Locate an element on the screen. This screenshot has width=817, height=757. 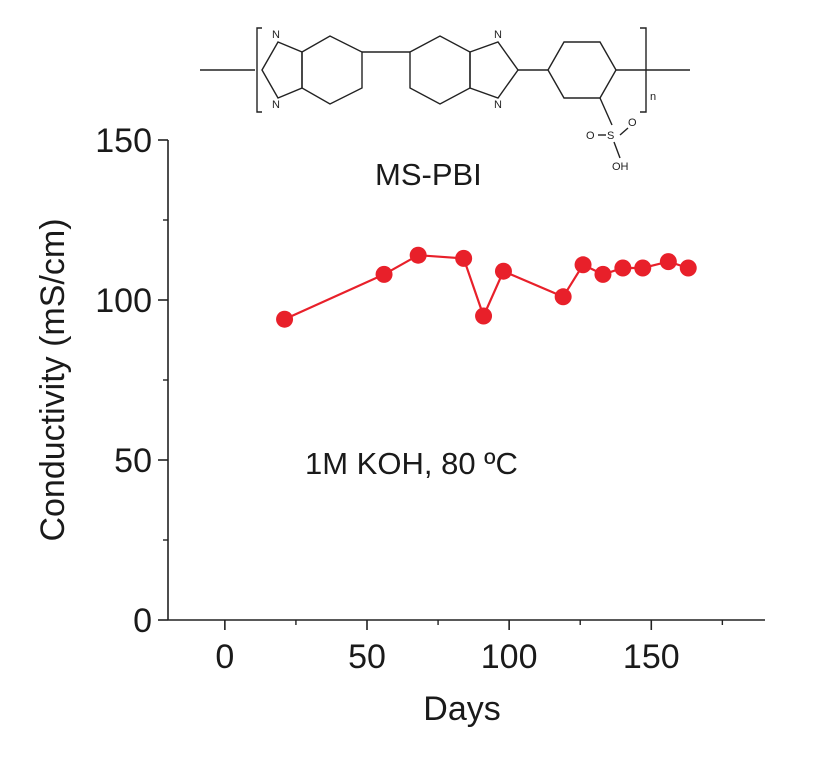
so-bond-right is located at coordinates (624, 131).